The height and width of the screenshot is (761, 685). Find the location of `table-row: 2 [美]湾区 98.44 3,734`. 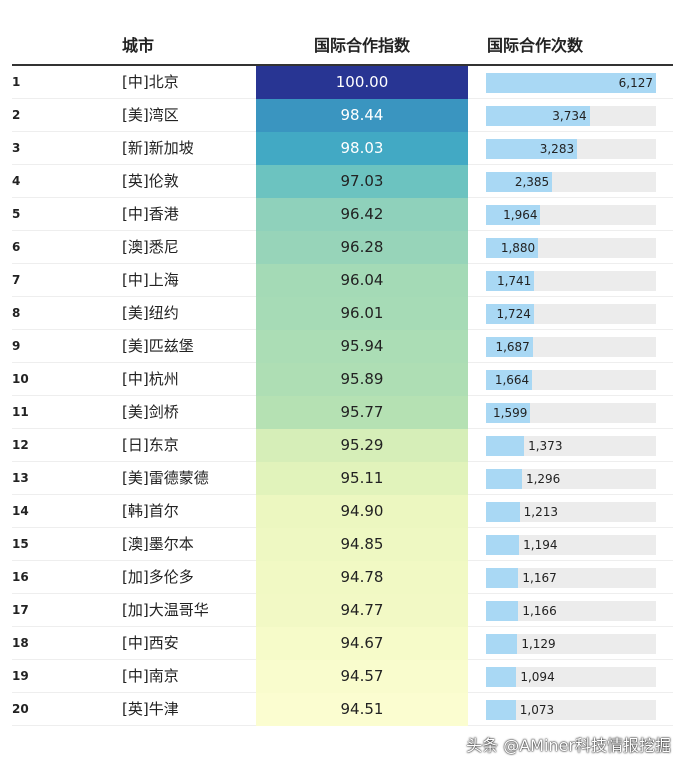

table-row: 2 [美]湾区 98.44 3,734 is located at coordinates (342, 115).